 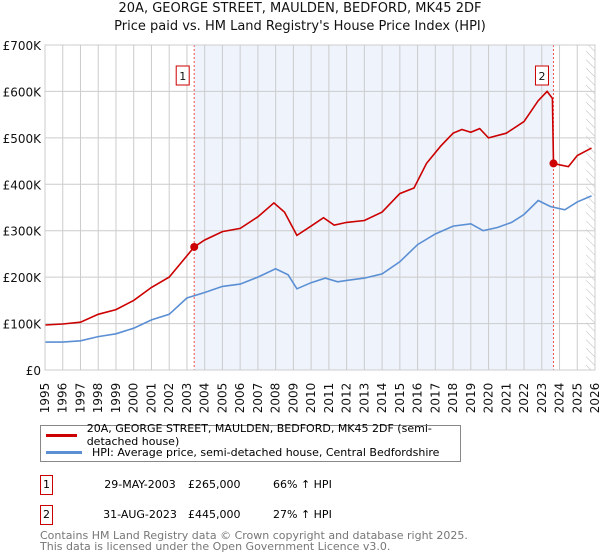 What do you see at coordinates (489, 398) in the screenshot?
I see `x-tick-label: 2020` at bounding box center [489, 398].